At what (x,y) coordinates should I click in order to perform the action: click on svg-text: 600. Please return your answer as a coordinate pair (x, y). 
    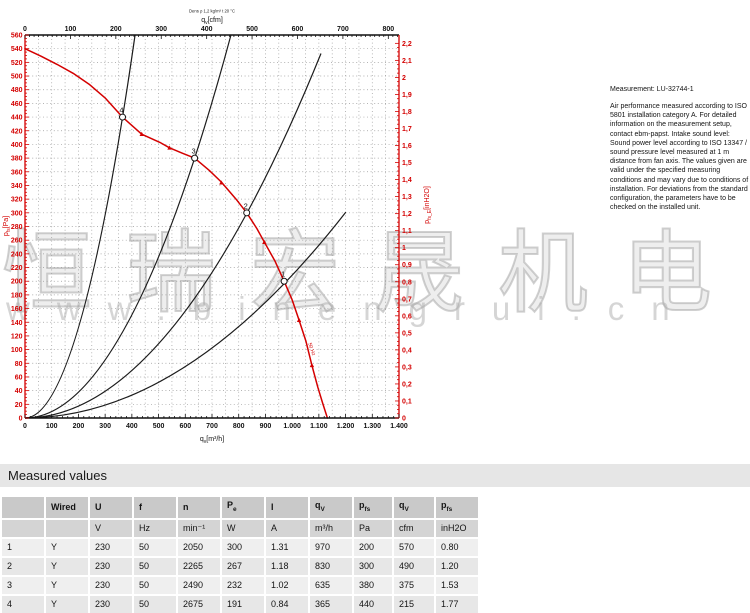
    Looking at the image, I should click on (185, 426).